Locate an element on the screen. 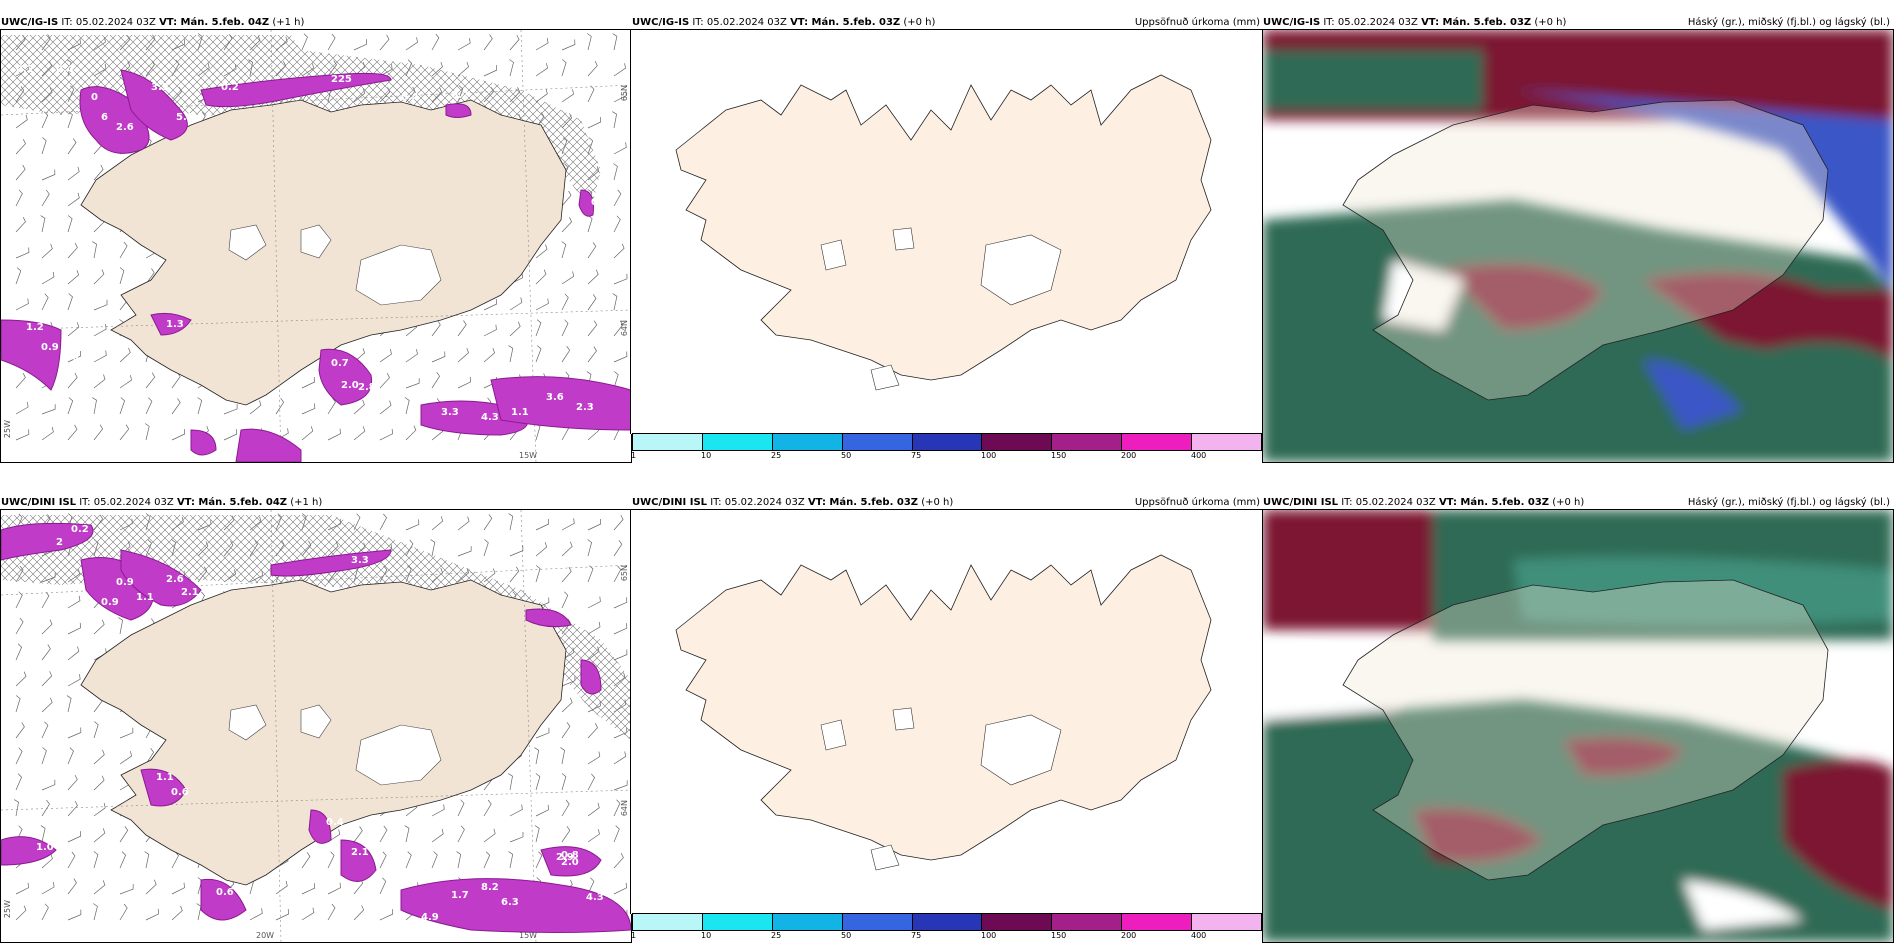 The width and height of the screenshot is (1900, 950). iceland-land is located at coordinates (323, 732).